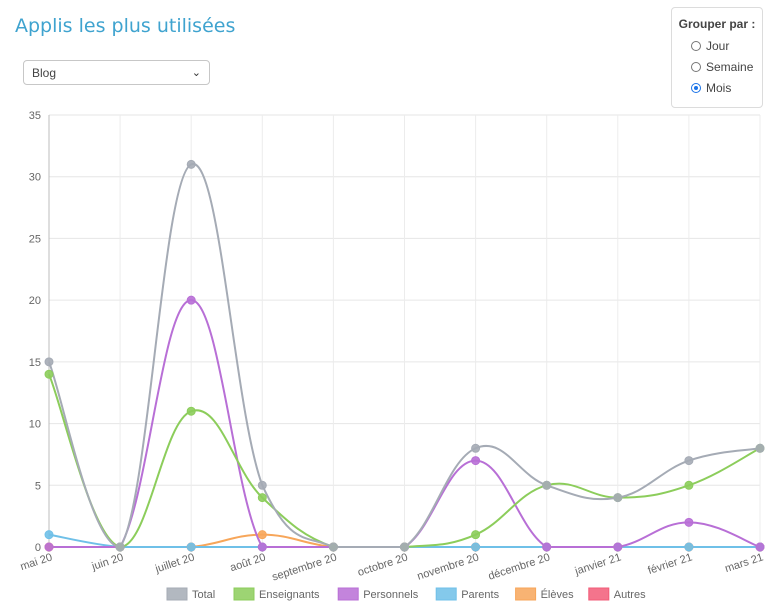 The image size is (776, 614). Describe the element at coordinates (36, 562) in the screenshot. I see `x-tick-label: mai 20` at that location.